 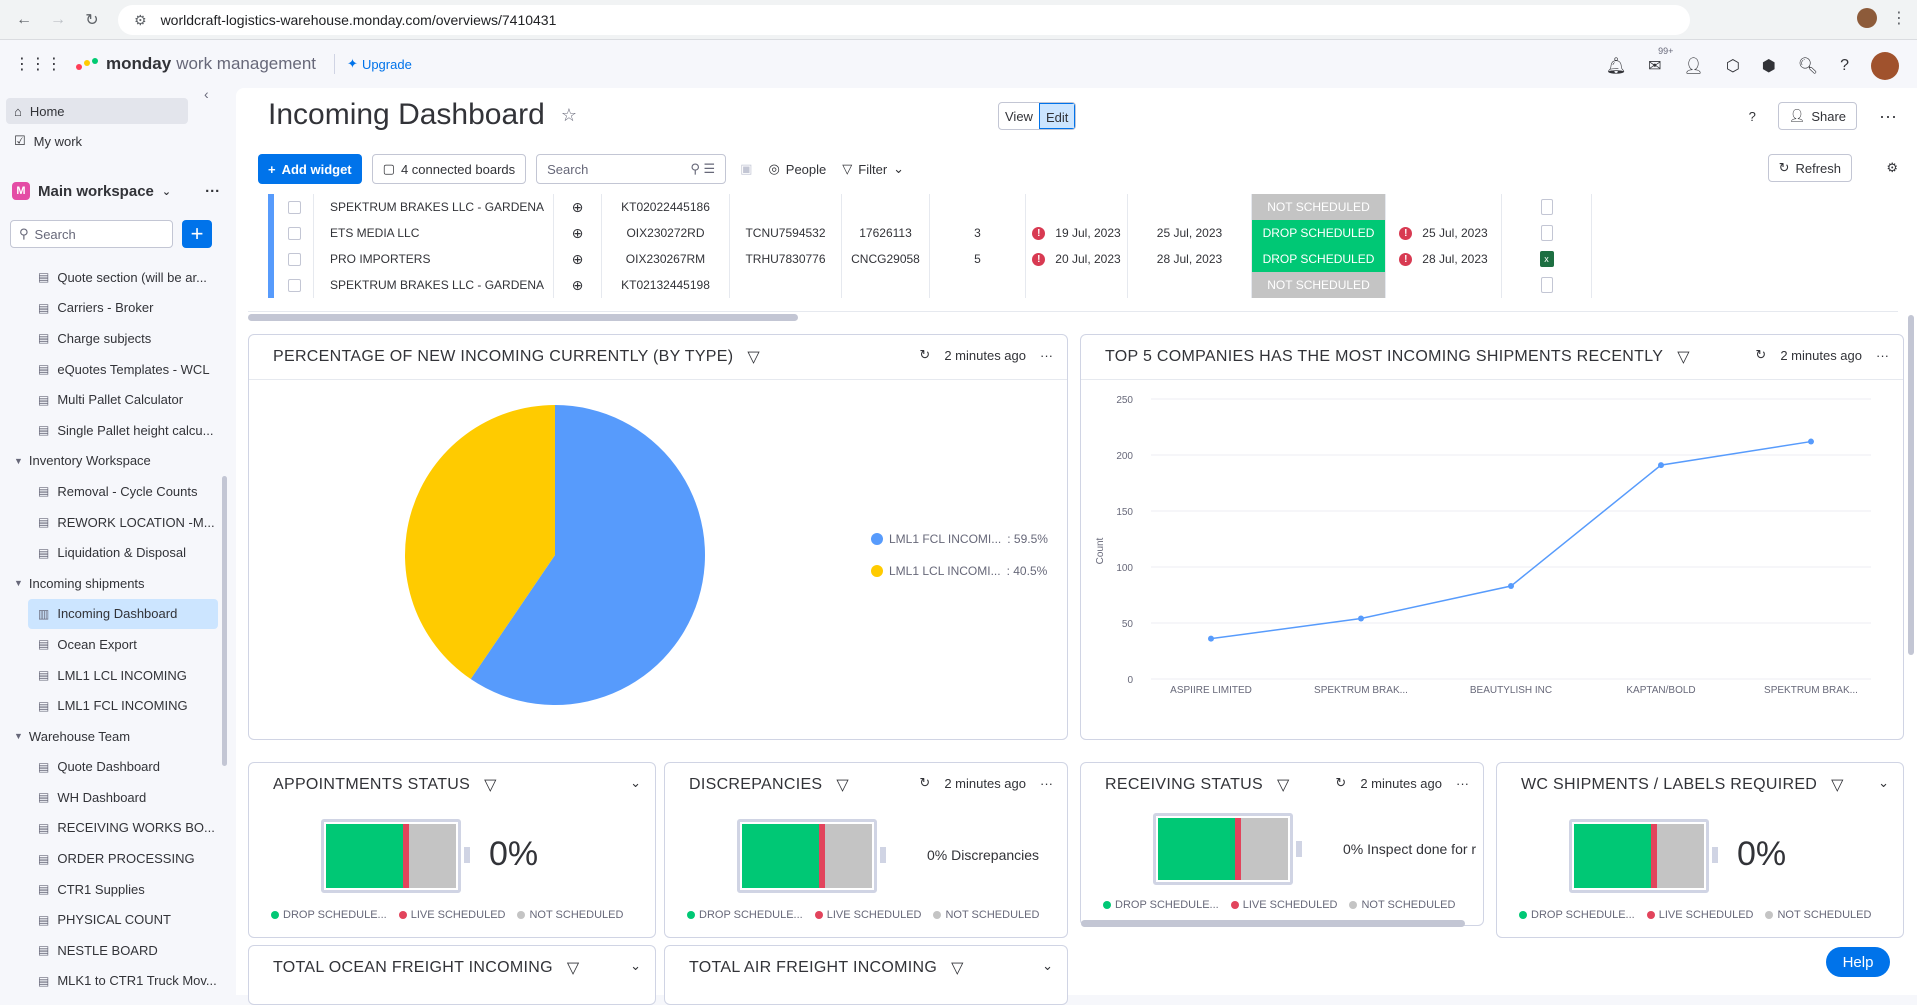 I want to click on sidebar-item: ▤ PHYSICAL COUNT, so click(x=113, y=919).